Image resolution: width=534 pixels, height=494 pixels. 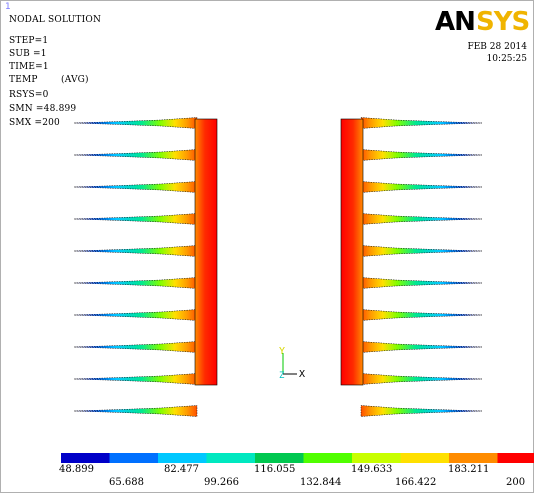 What do you see at coordinates (126, 482) in the screenshot?
I see `legend-value-2: 65.688` at bounding box center [126, 482].